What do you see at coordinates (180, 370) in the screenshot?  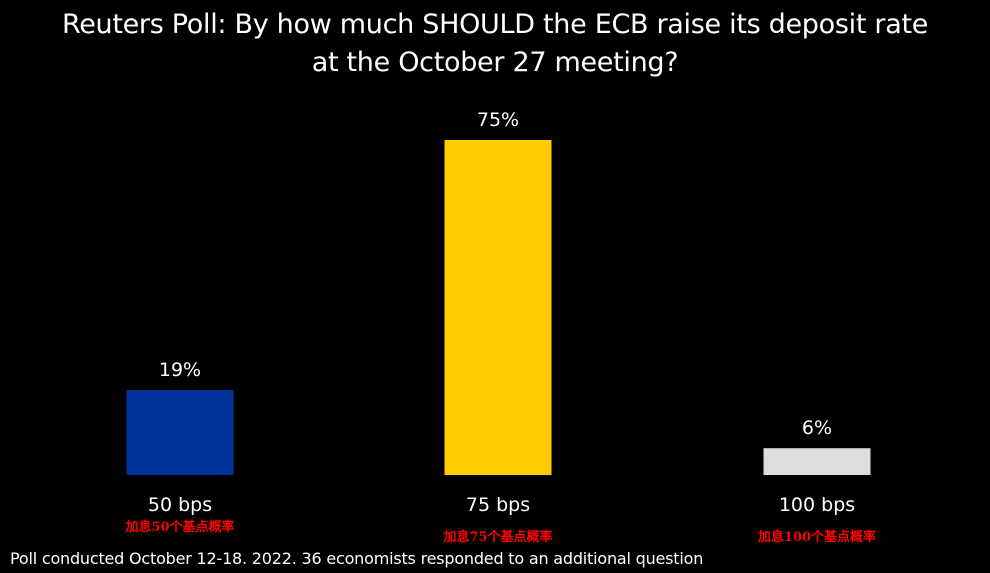 I see `value-label-50-bps: 19%` at bounding box center [180, 370].